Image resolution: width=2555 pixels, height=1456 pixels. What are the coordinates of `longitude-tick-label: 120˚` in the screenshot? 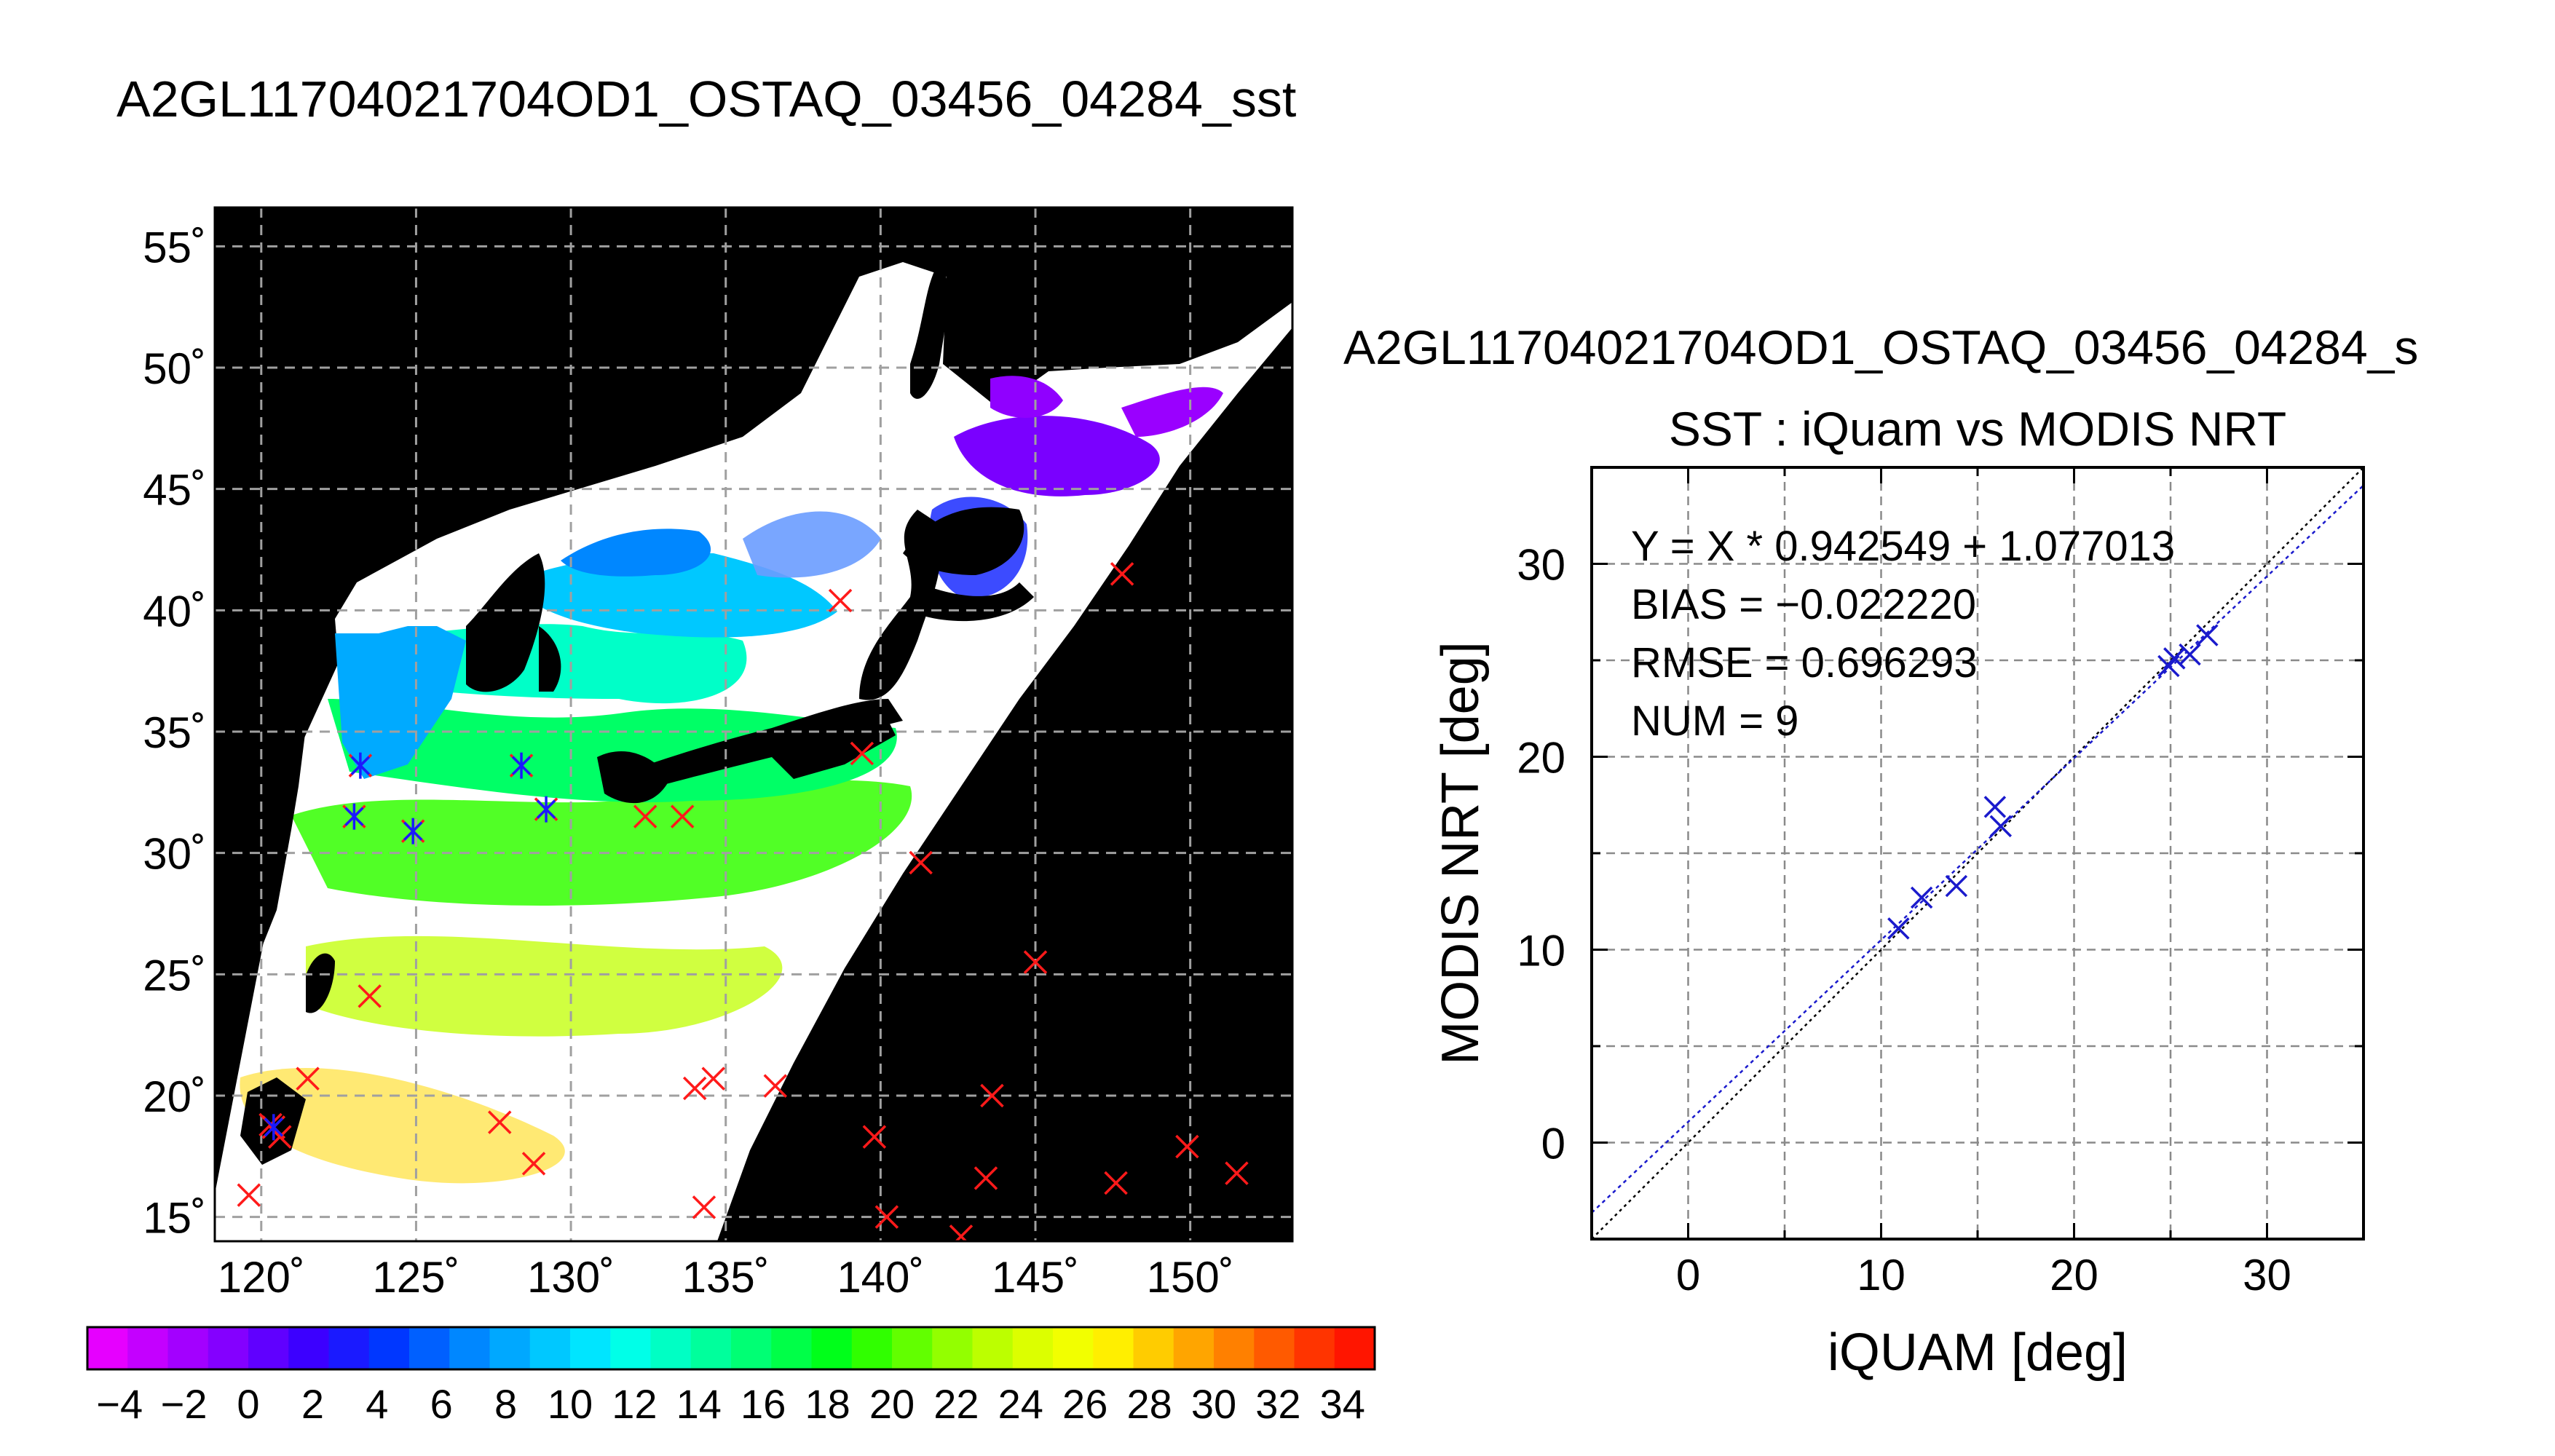 It's located at (261, 1277).